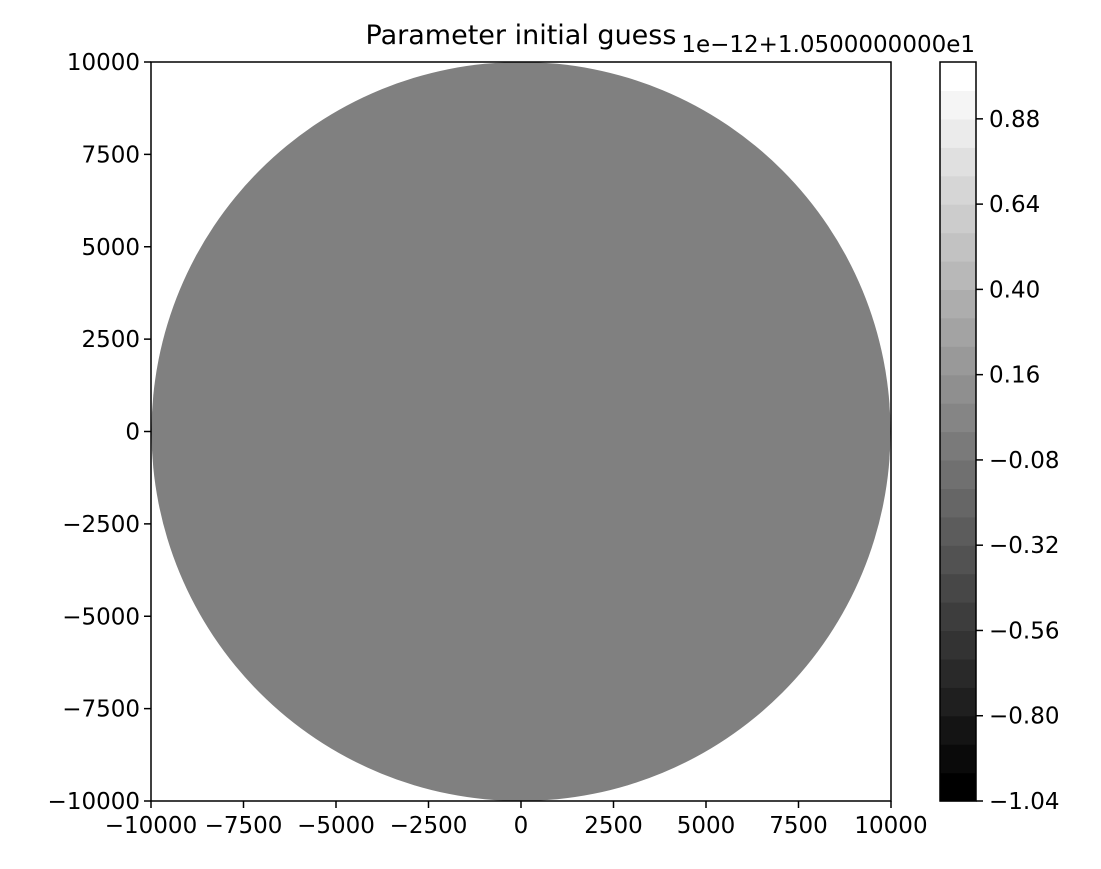 The image size is (1101, 869). I want to click on colorbar-frame, so click(958, 431).